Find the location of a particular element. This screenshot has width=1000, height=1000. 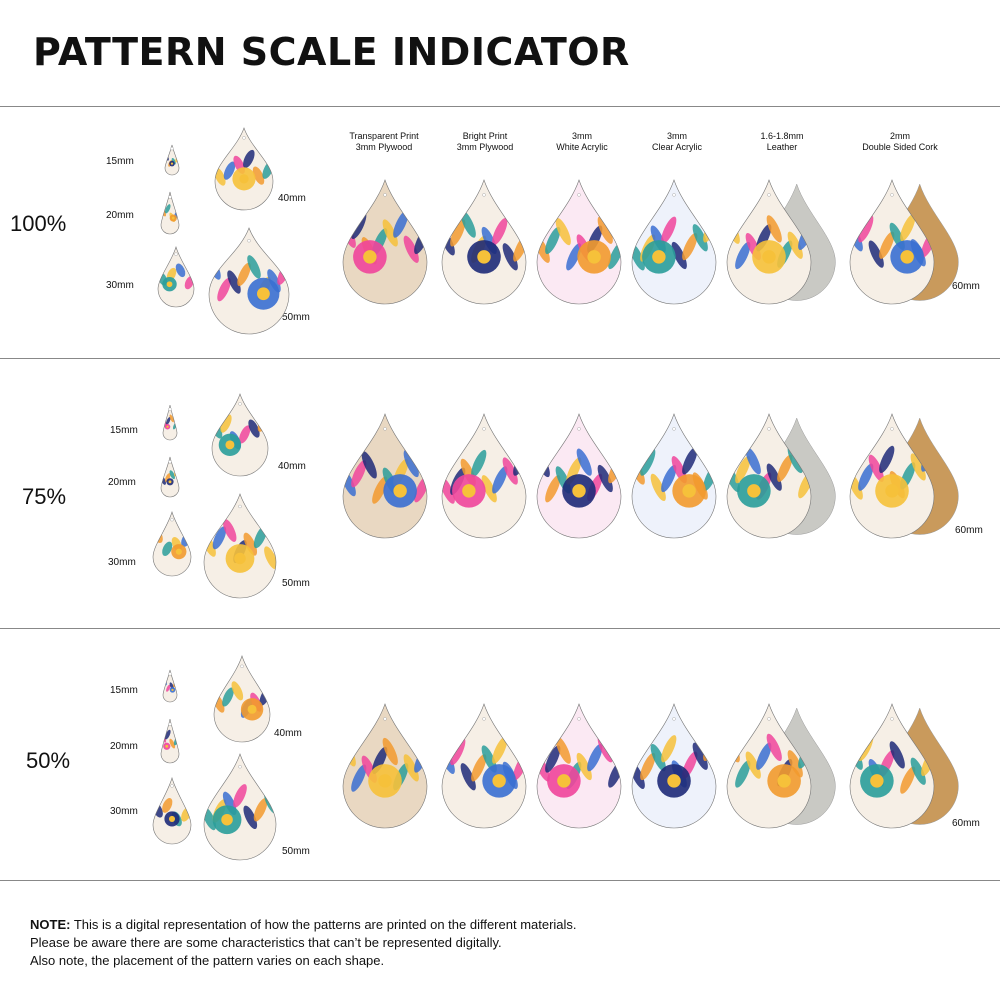

scale-label: 100% is located at coordinates (38, 223).